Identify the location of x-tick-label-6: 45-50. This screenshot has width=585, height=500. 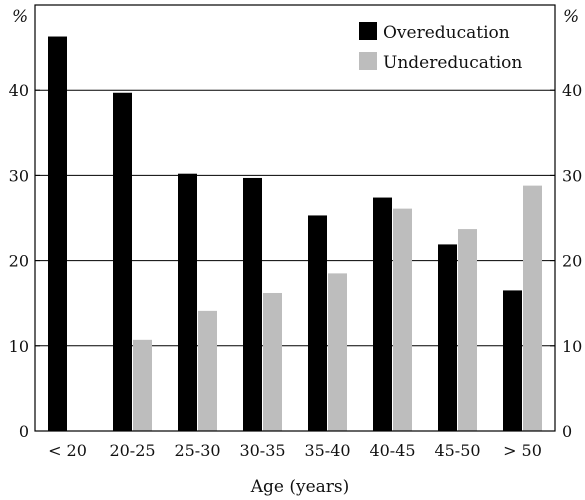
(457, 450).